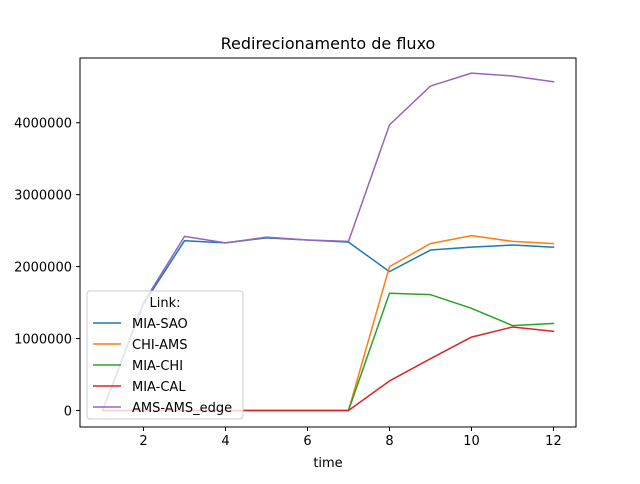  What do you see at coordinates (327, 463) in the screenshot?
I see `x-axis-label: time` at bounding box center [327, 463].